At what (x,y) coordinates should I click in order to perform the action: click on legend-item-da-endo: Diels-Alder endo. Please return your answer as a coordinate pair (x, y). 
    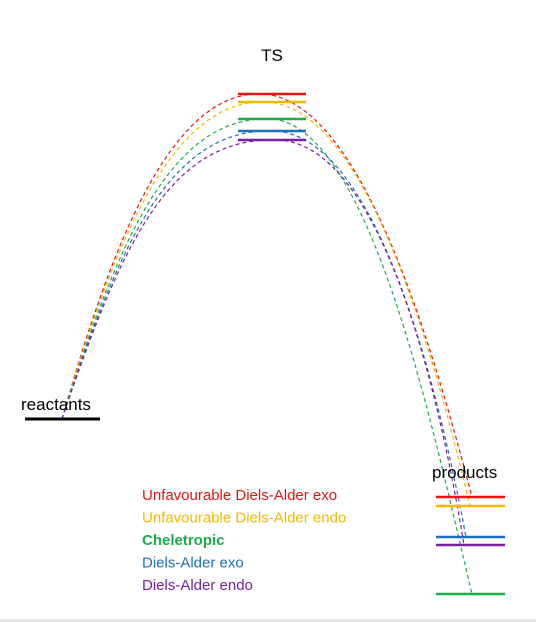
    Looking at the image, I should click on (197, 585).